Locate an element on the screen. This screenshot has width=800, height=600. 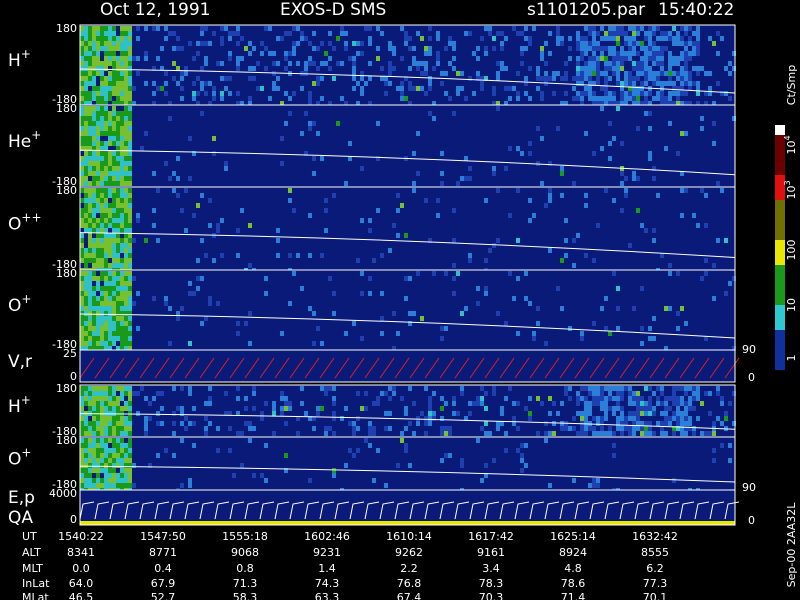
panel-label-text: H is located at coordinates (14, 61).